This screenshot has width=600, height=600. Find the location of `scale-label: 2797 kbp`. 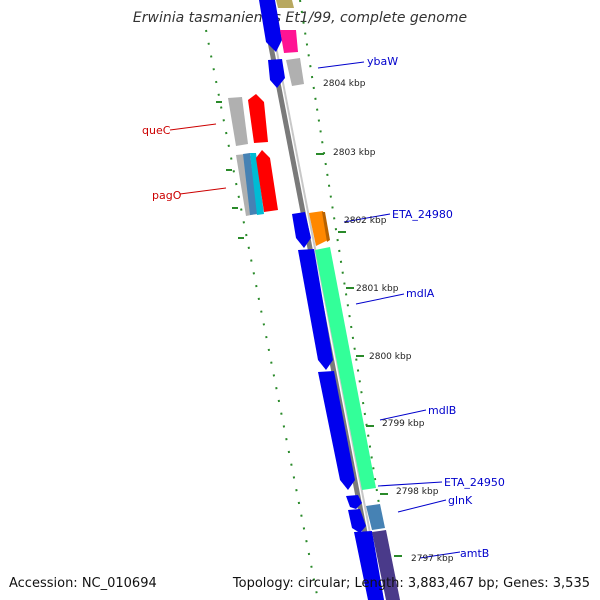

scale-label: 2797 kbp is located at coordinates (432, 559).